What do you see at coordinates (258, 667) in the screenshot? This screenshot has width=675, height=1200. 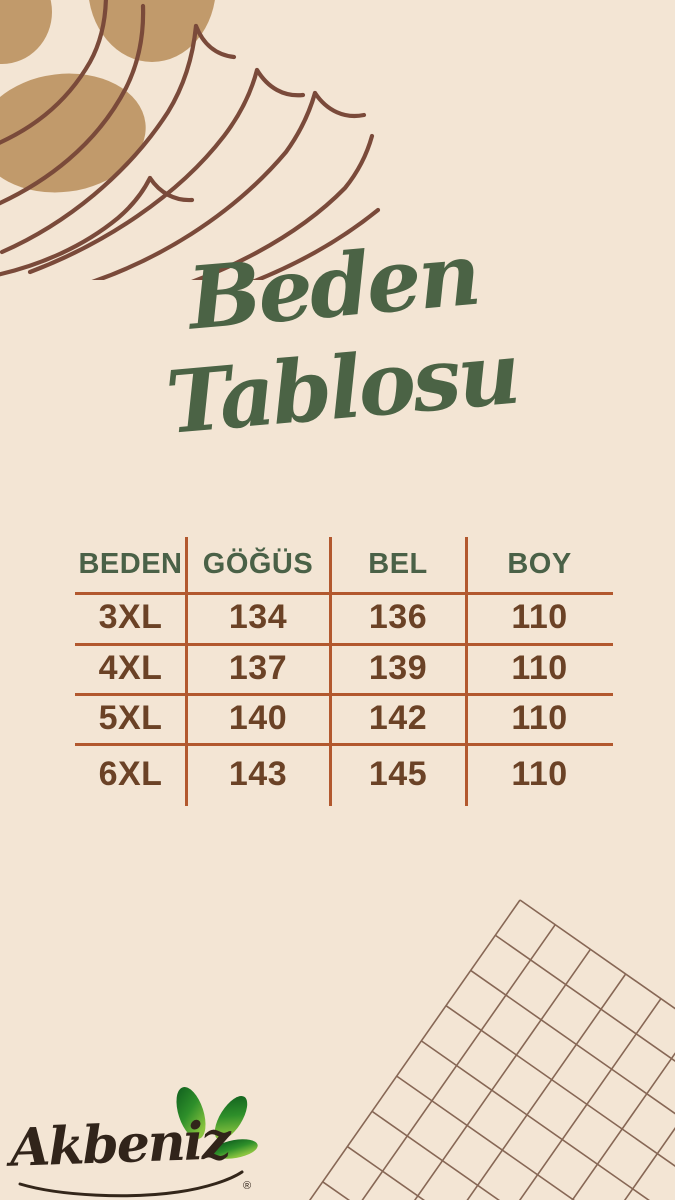 I see `row-4xl-gogus: 137` at bounding box center [258, 667].